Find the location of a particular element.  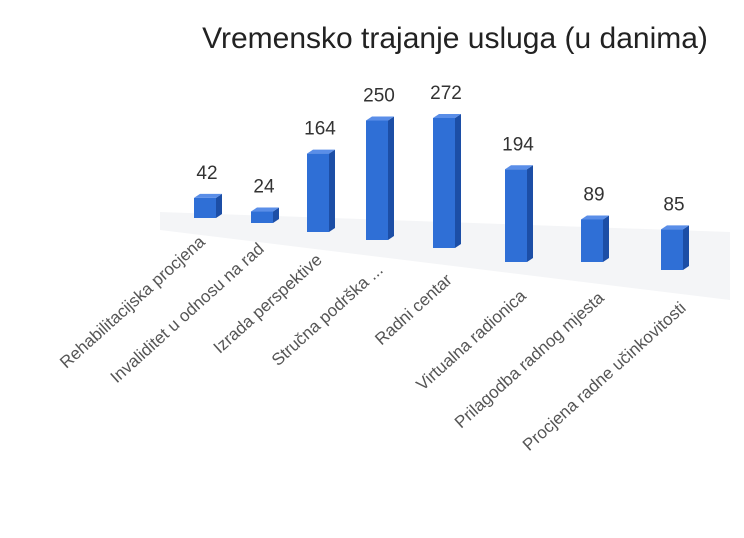

value-label: 89 is located at coordinates (593, 194).